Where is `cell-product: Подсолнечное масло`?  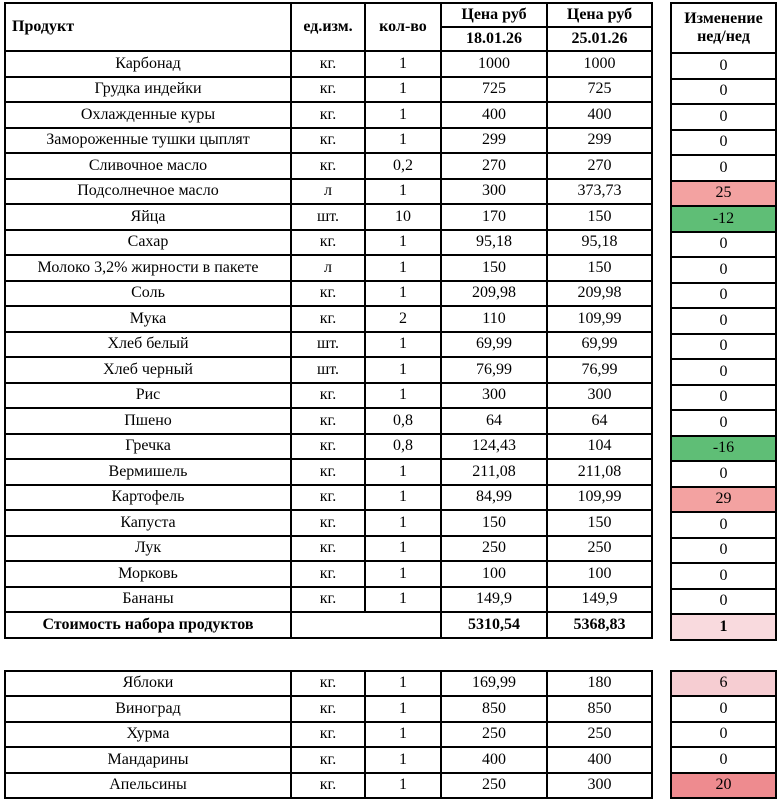 cell-product: Подсолнечное масло is located at coordinates (148, 191).